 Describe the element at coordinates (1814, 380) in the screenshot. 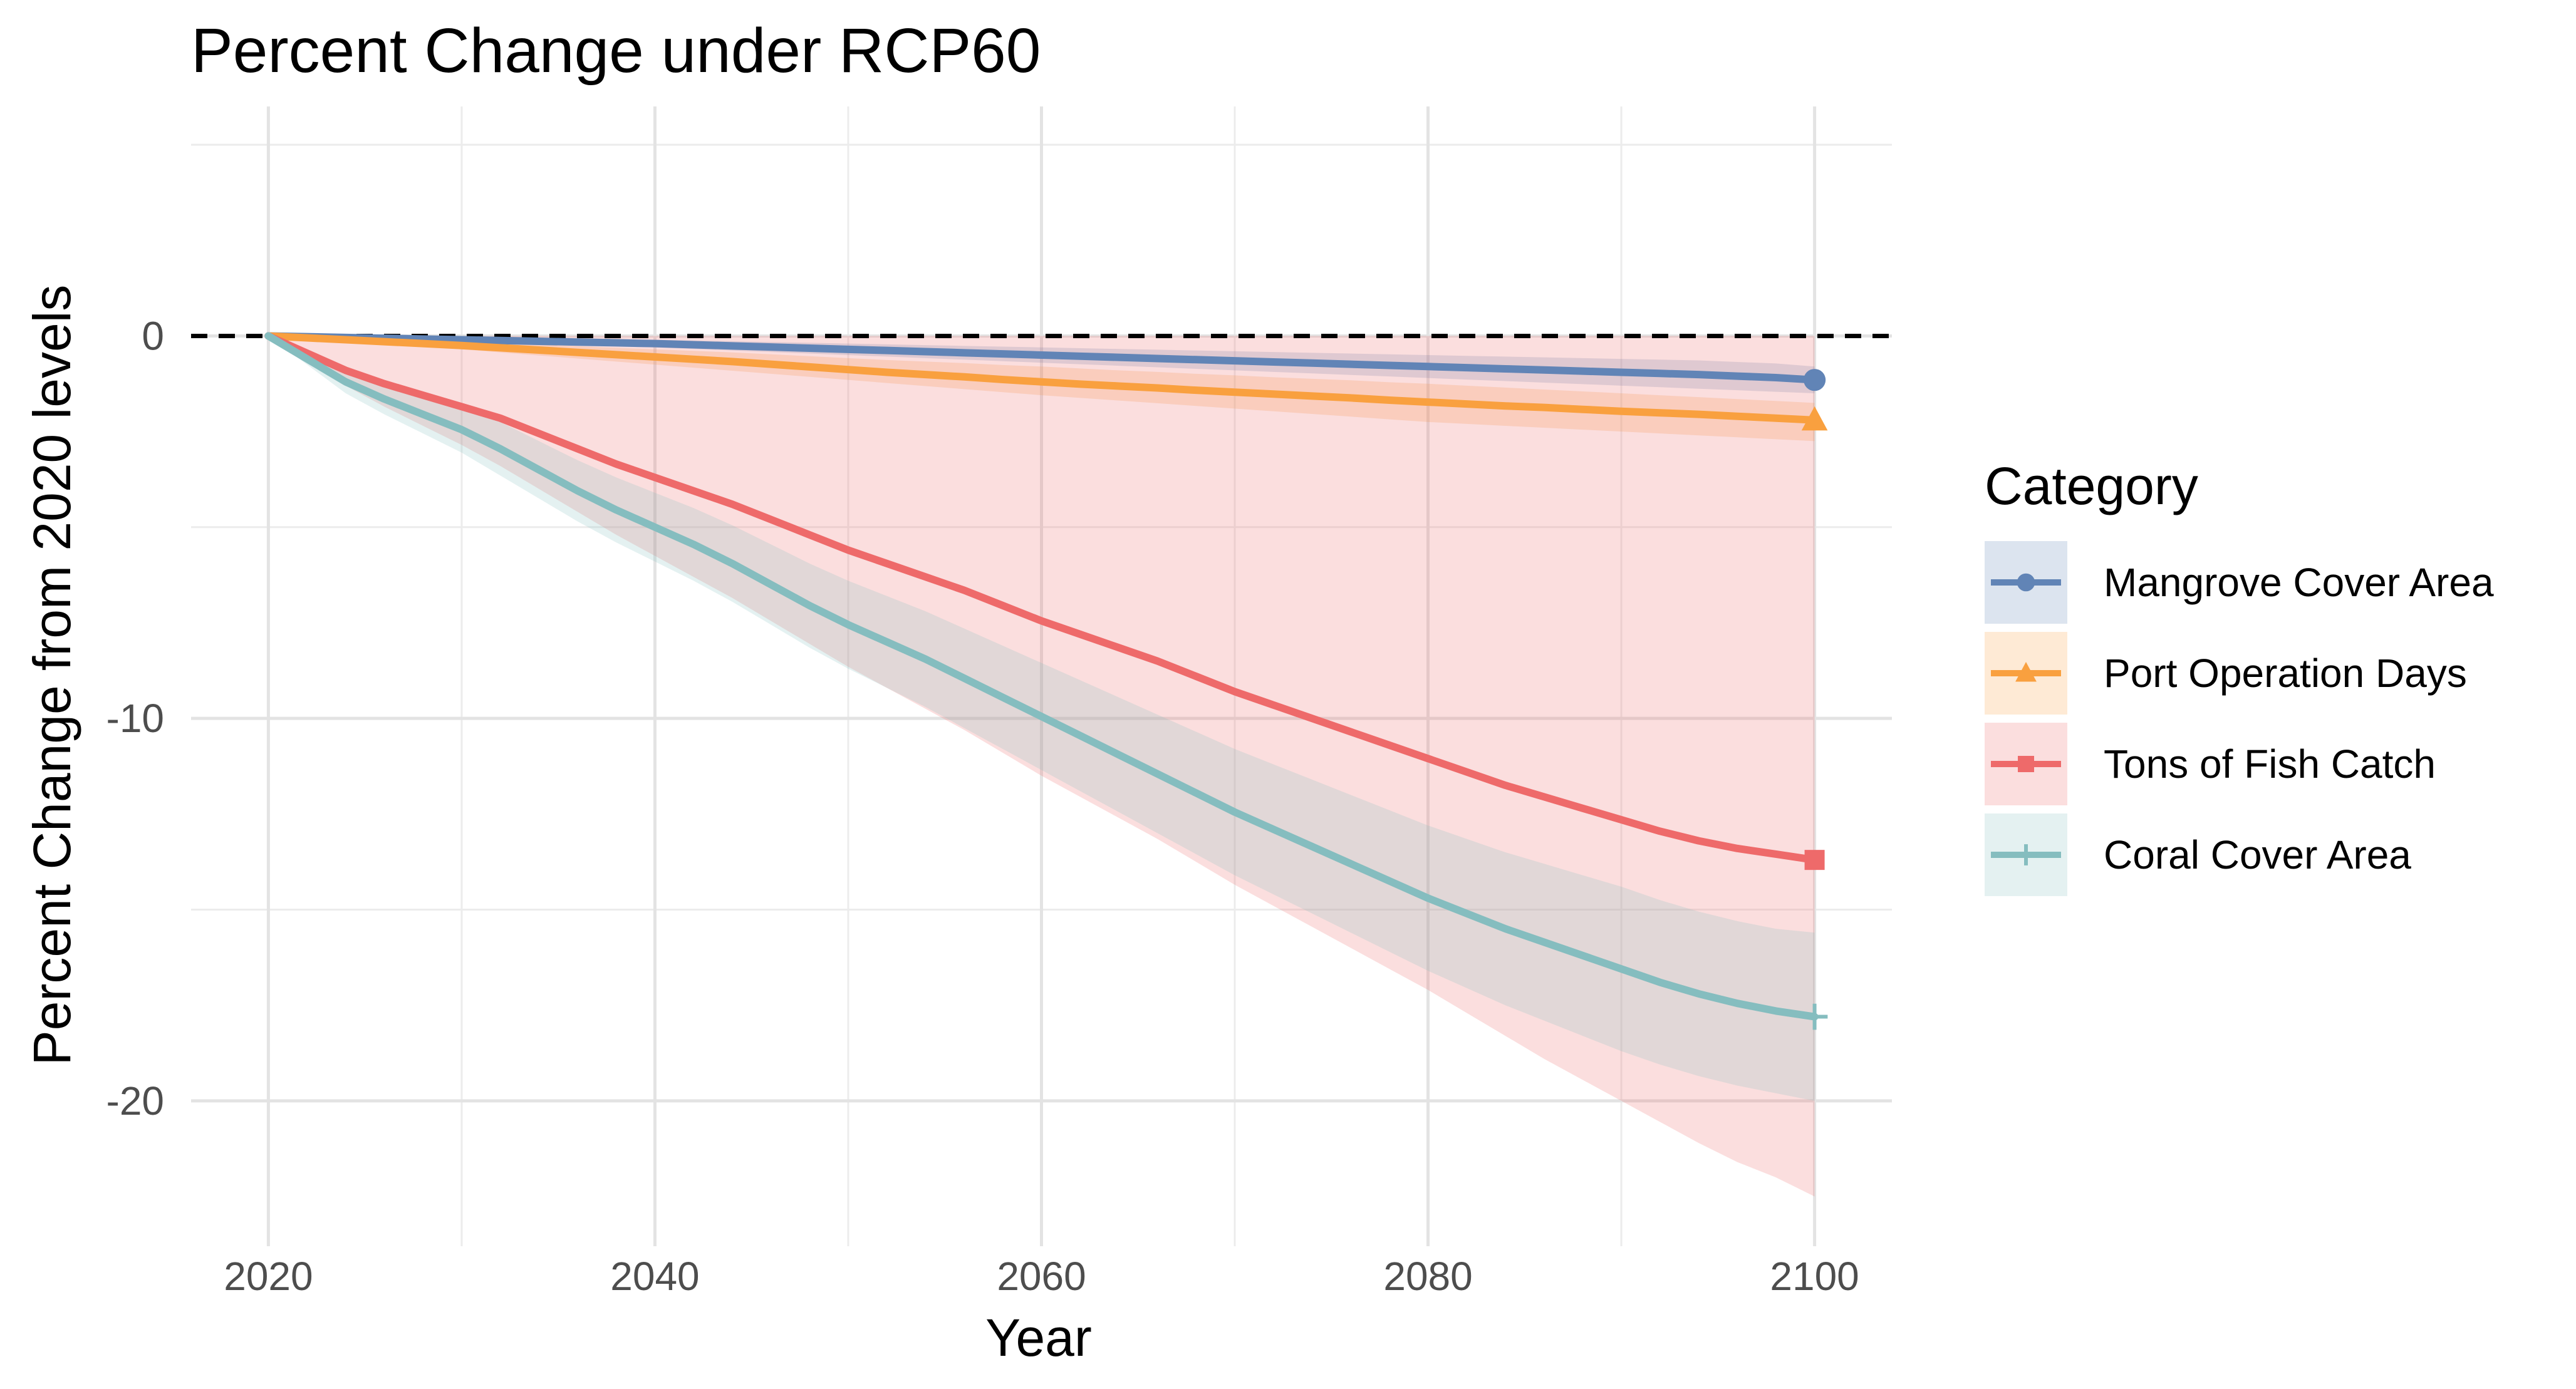

I see `end-marker-mangrove-cover-area` at that location.